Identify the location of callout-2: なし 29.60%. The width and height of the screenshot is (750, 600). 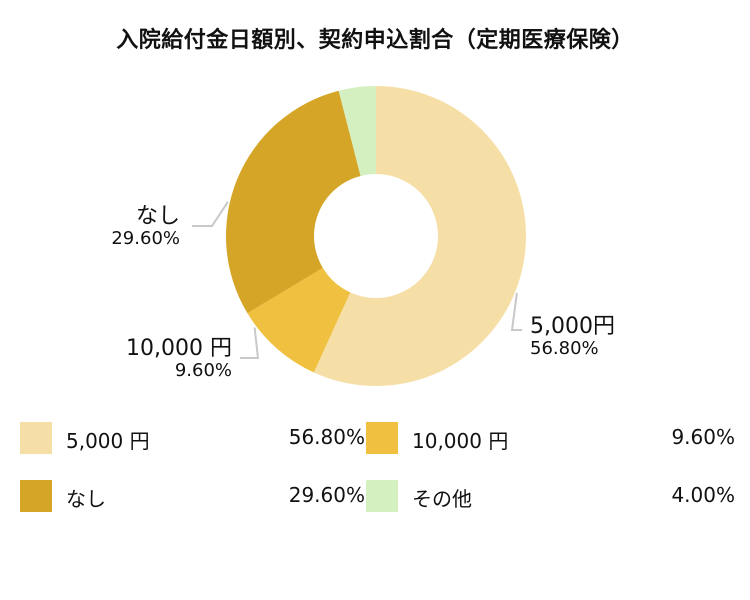
(145, 227).